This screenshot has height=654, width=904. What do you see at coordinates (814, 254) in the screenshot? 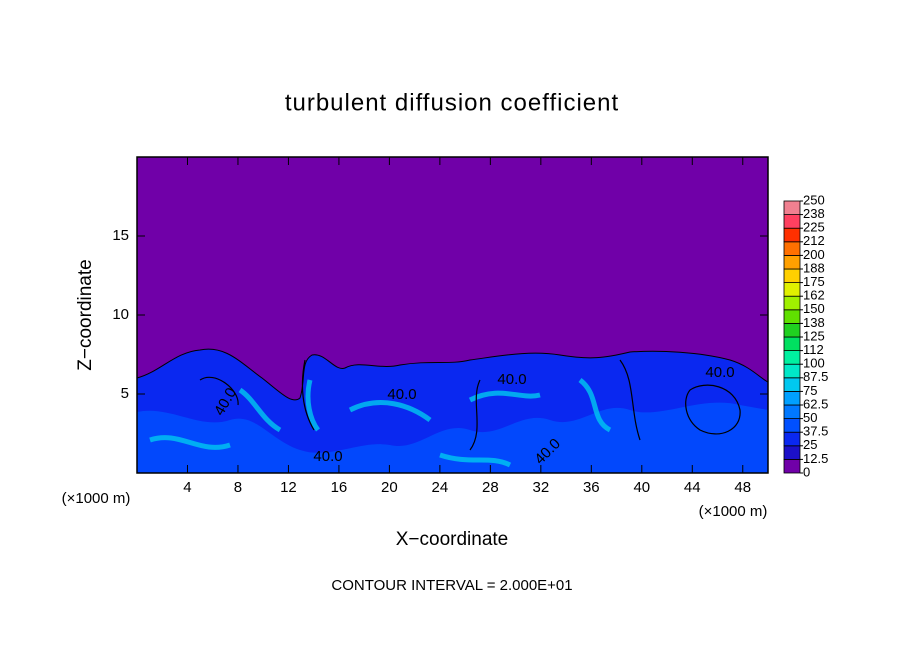
I see `colorbar-label: 200` at bounding box center [814, 254].